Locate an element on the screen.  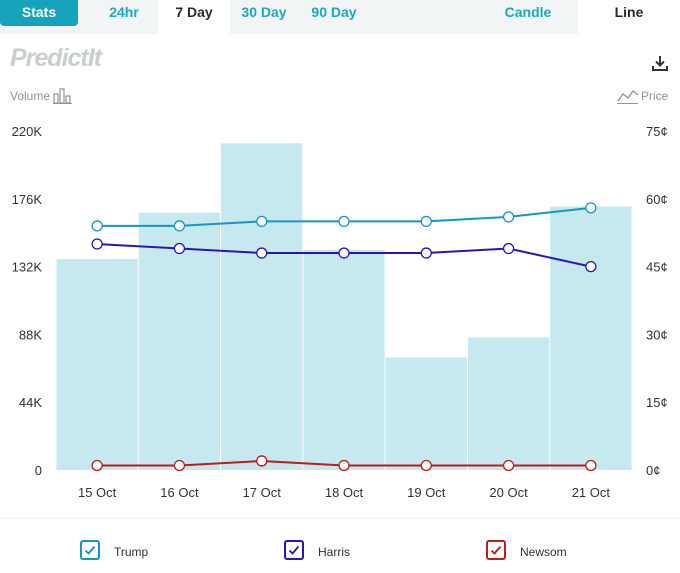
price-tick-label: 15¢ is located at coordinates (657, 402).